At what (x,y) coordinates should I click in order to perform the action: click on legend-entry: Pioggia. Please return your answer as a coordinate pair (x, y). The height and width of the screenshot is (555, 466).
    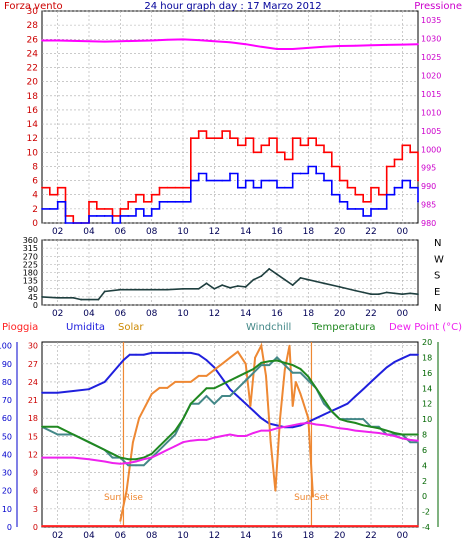
    Looking at the image, I should click on (20, 327).